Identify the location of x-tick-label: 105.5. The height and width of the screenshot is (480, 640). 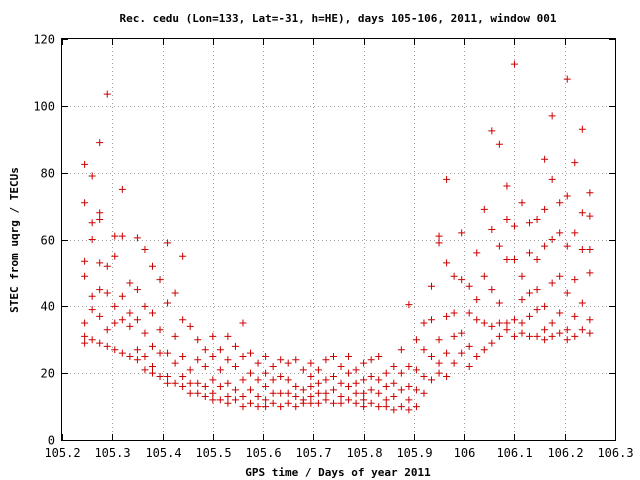
(213, 453).